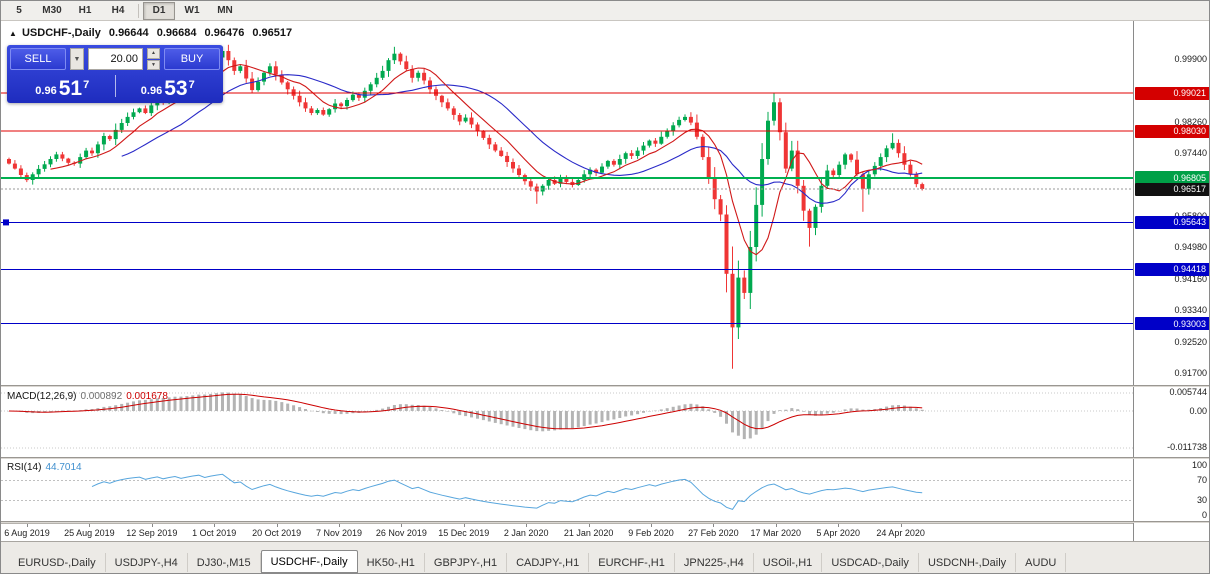  Describe the element at coordinates (128, 33) in the screenshot. I see `ohlc-open: 0.96644` at that location.